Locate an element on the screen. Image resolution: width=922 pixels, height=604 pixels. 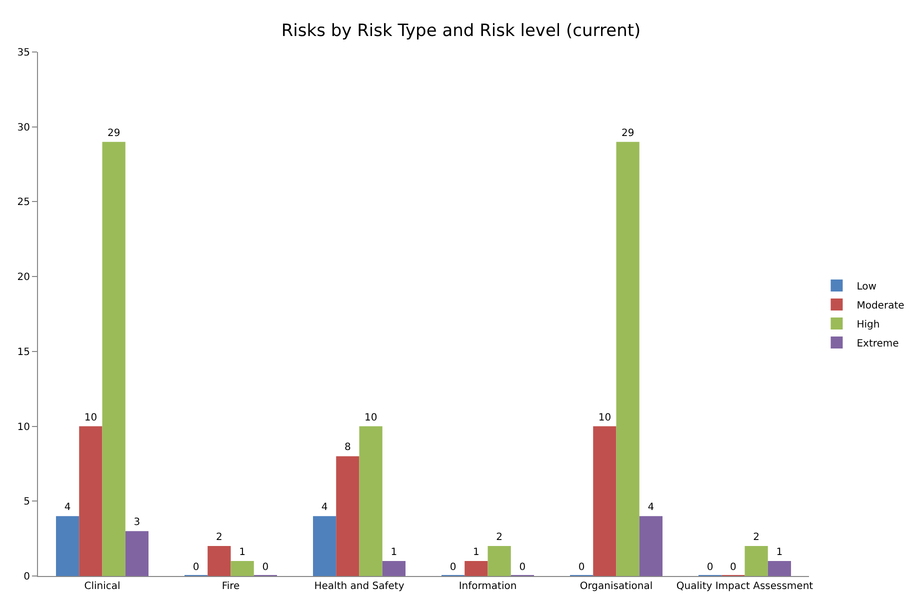
legend-label: Moderate is located at coordinates (880, 306).